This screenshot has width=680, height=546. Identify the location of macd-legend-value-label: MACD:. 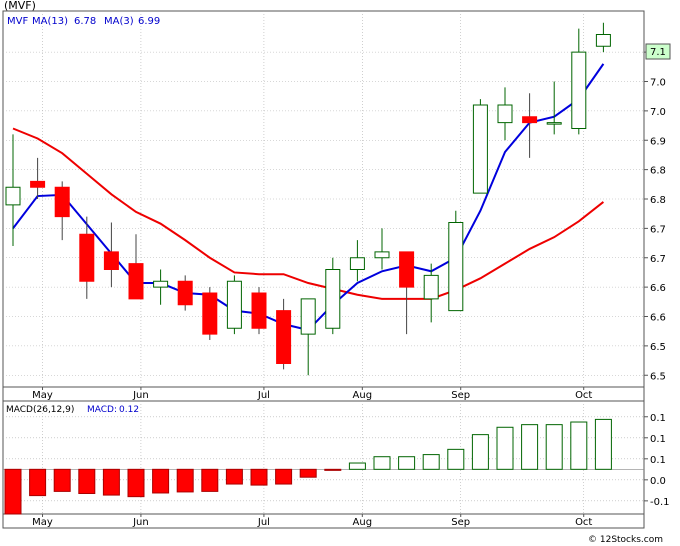
(102, 410).